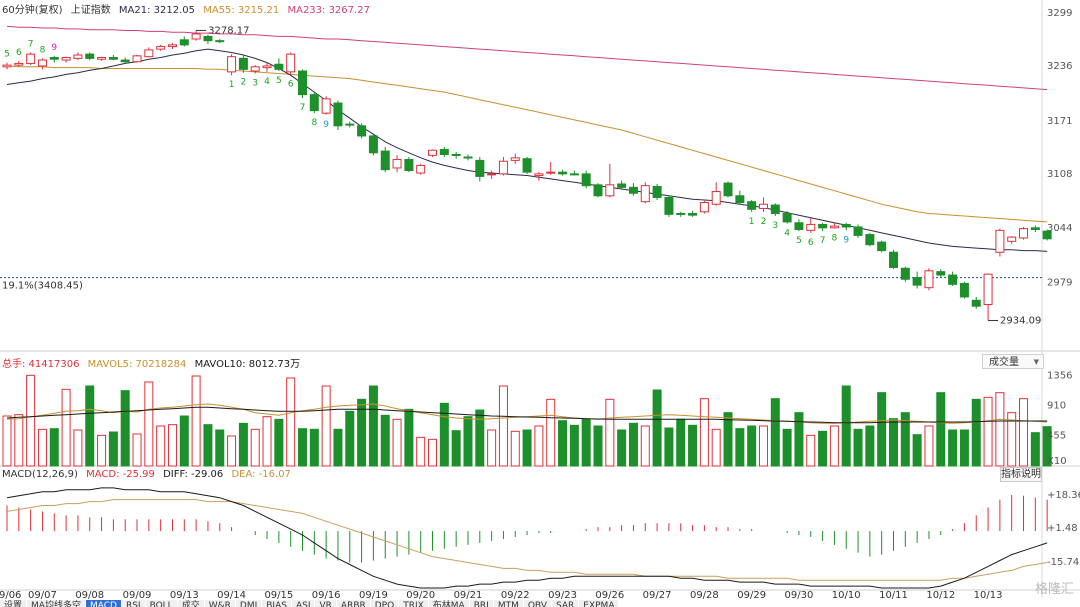 The width and height of the screenshot is (1080, 607). Describe the element at coordinates (328, 10) in the screenshot. I see `ma233-label: MA233: 3267.27` at that location.